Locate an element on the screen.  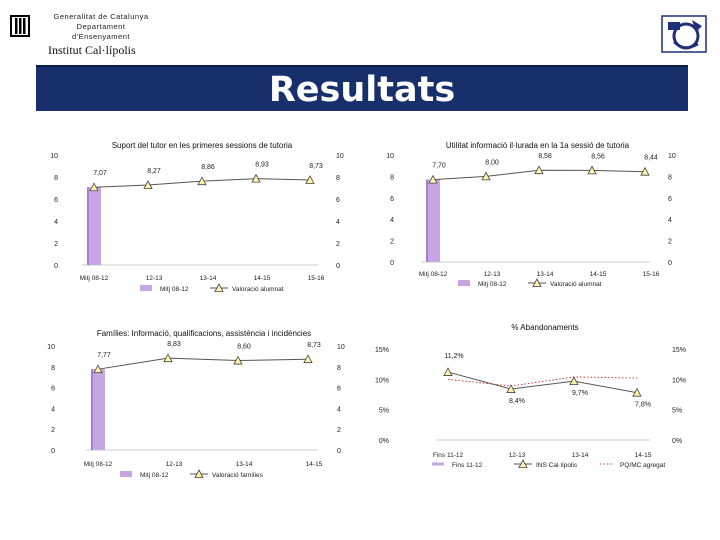
chart-2-data-label: 8,73 is located at coordinates (314, 345).